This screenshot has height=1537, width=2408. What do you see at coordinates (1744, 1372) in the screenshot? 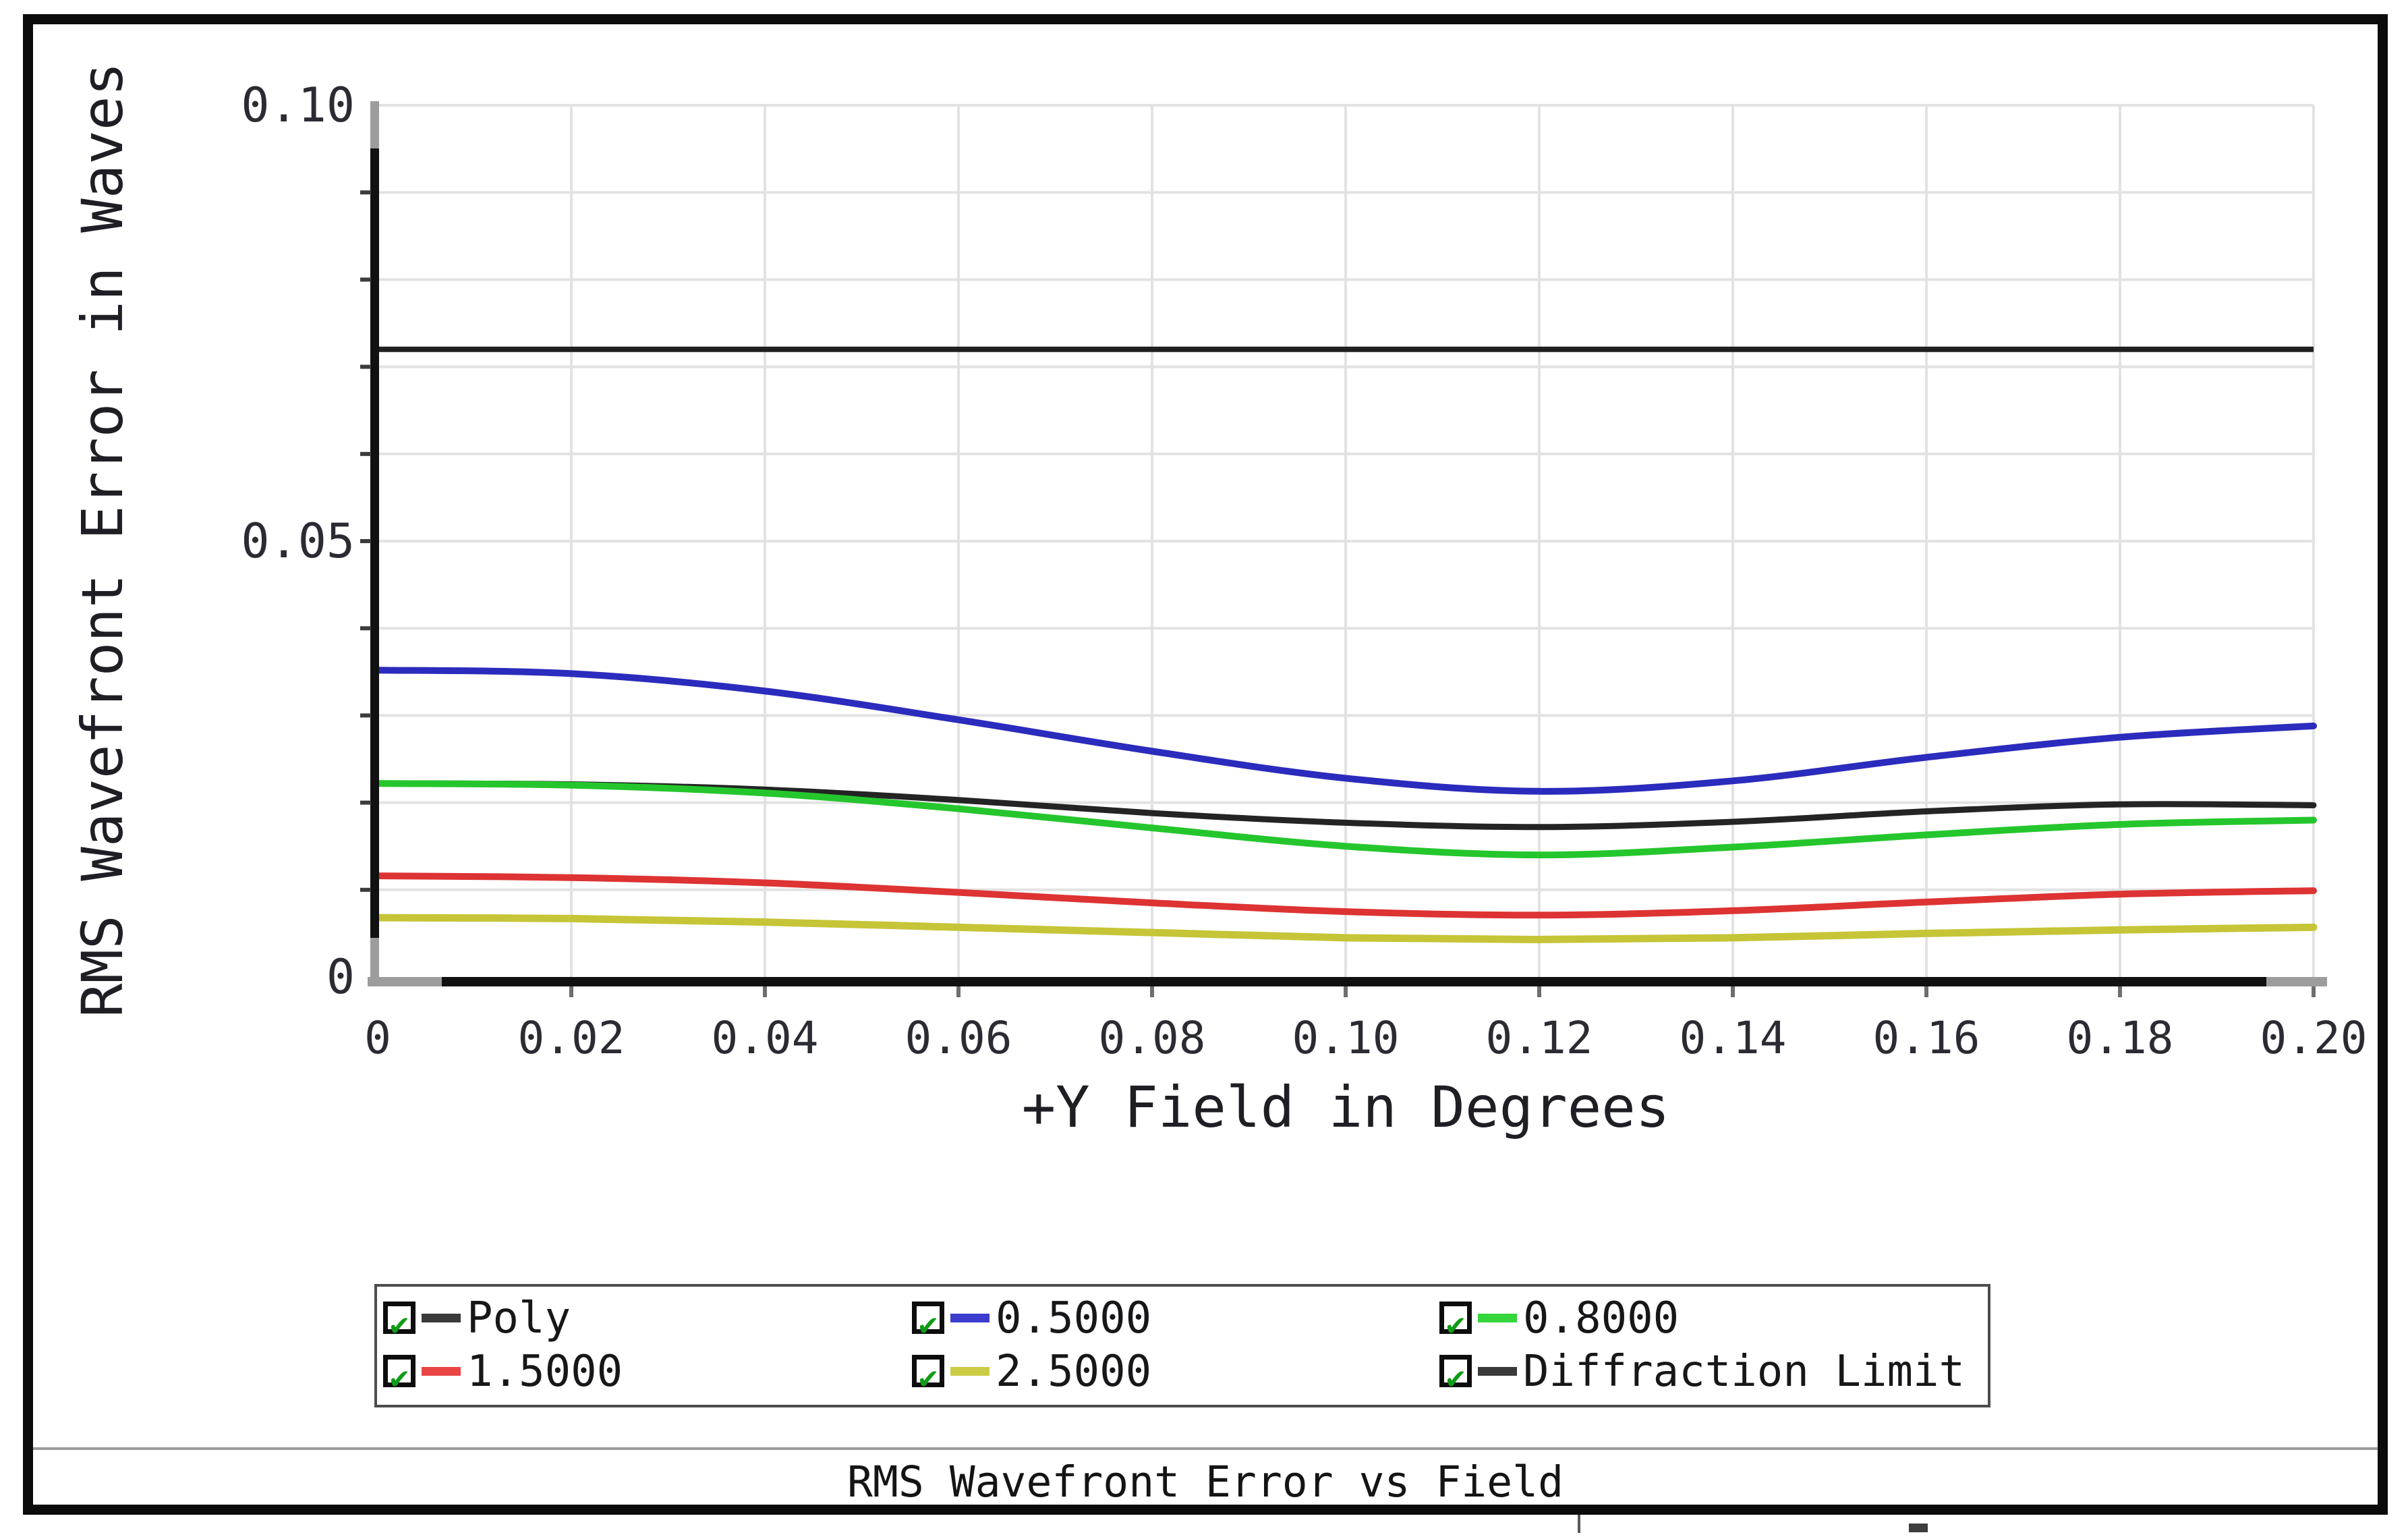
I see `legend-item-label: Diffraction Limit` at bounding box center [1744, 1372].